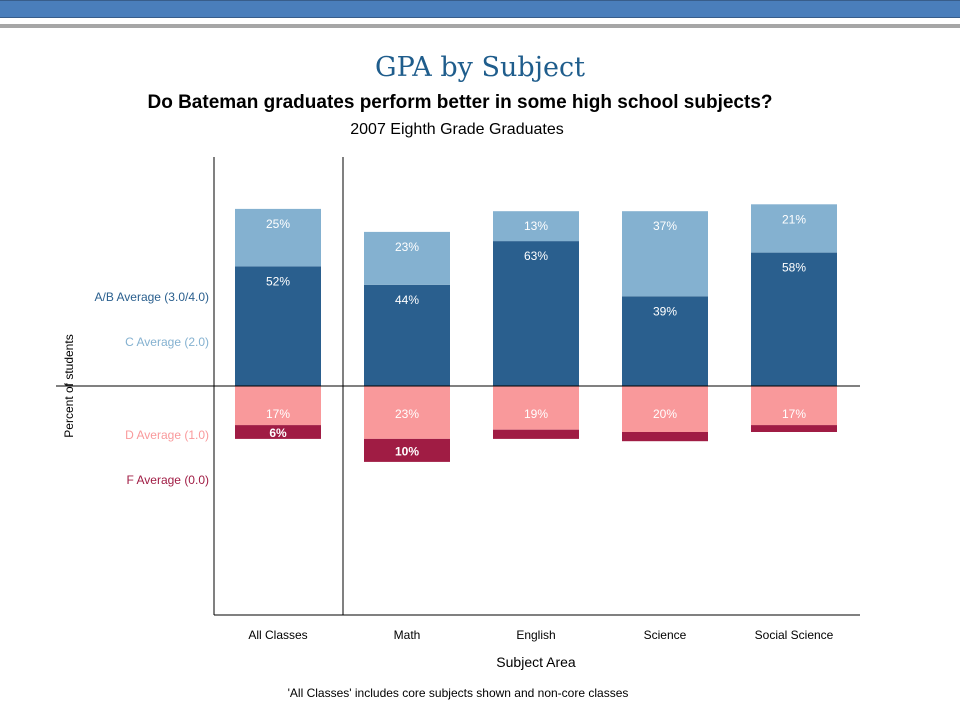 The width and height of the screenshot is (960, 720). I want to click on data-label-d-math: 23%, so click(407, 414).